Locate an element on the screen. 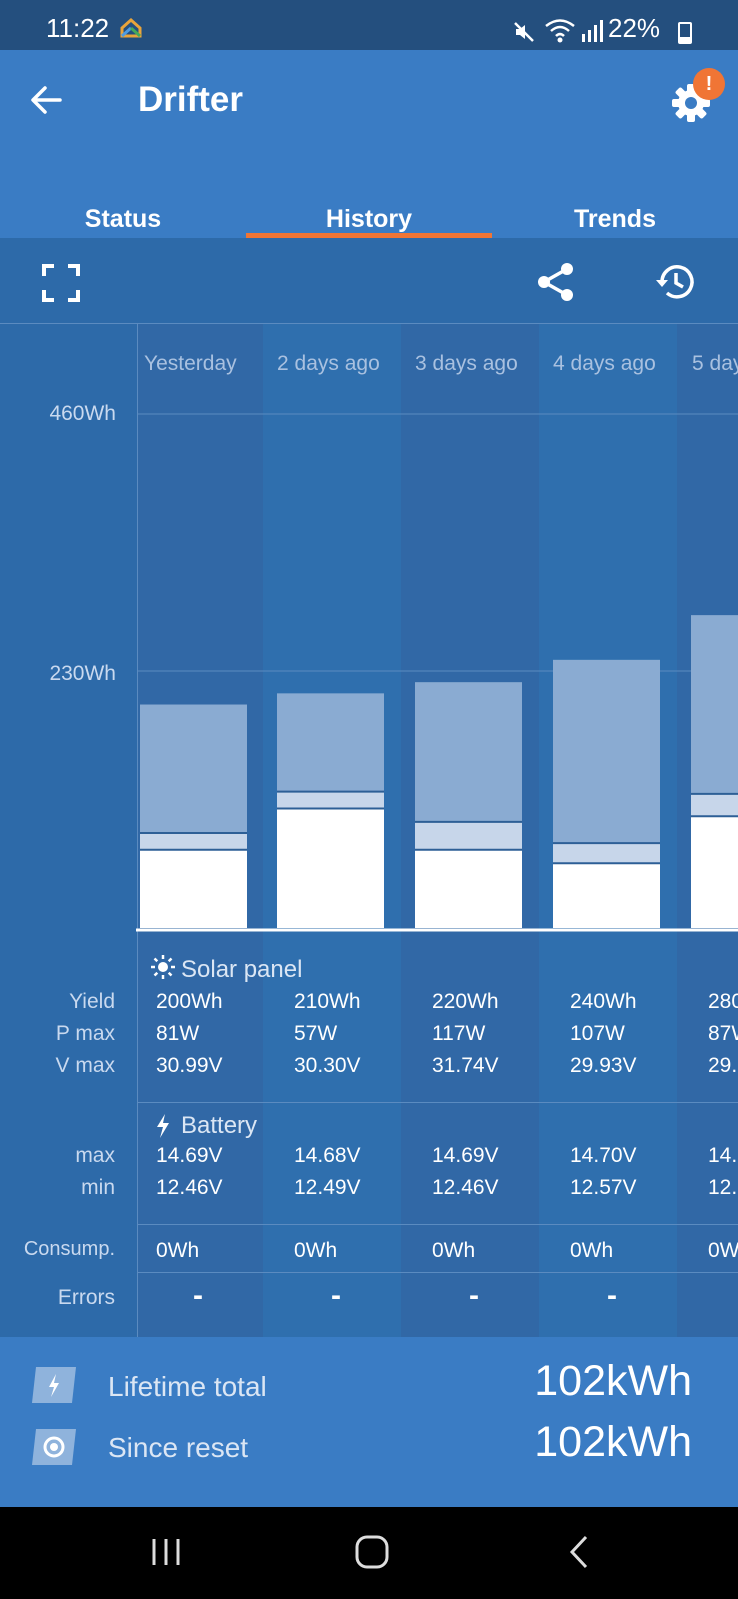 The image size is (738, 1599). battery-section-title: Battery is located at coordinates (219, 1125).